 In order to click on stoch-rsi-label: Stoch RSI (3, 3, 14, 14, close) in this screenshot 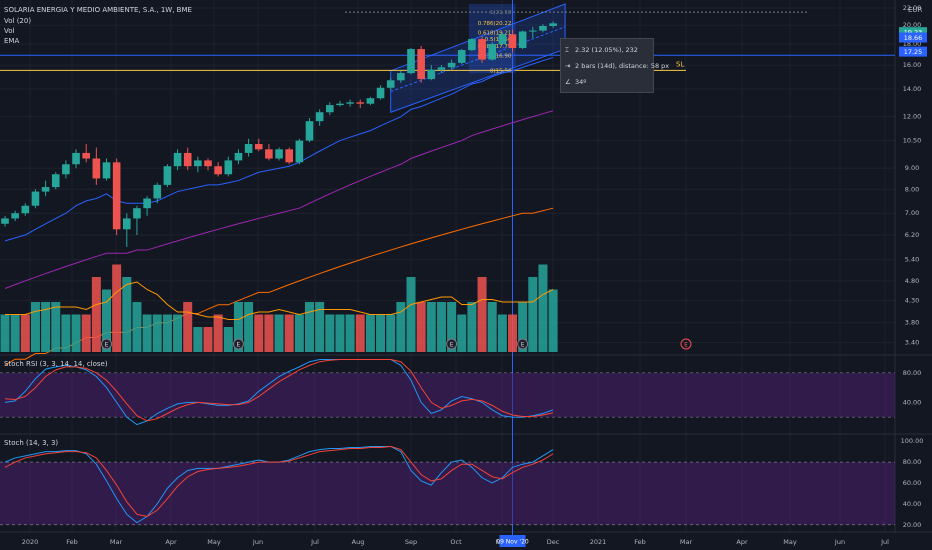, I will do `click(56, 364)`.